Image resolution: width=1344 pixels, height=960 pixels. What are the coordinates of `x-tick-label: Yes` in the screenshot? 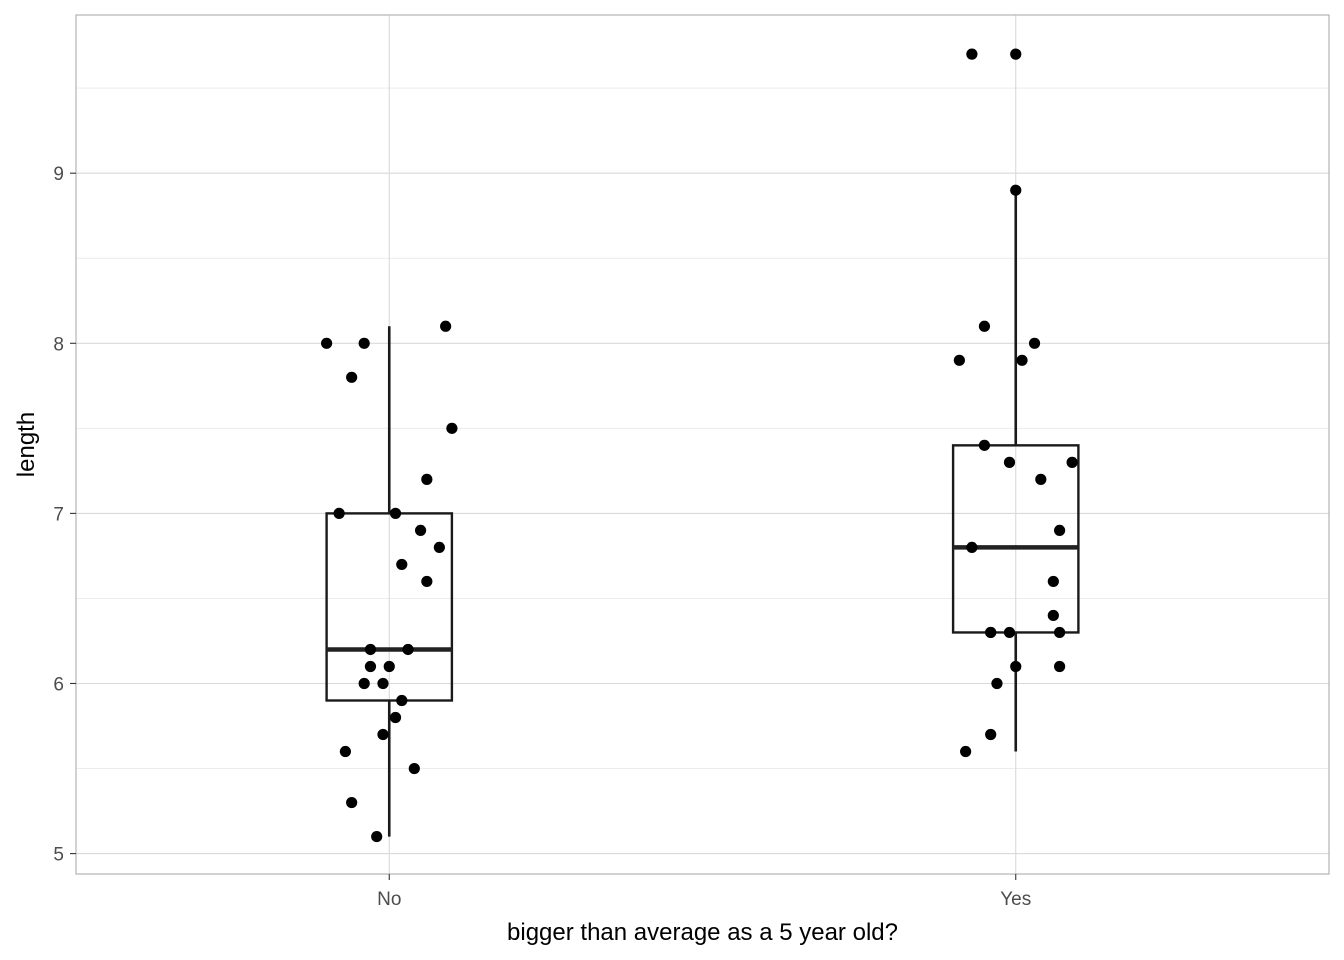 It's located at (1015, 899).